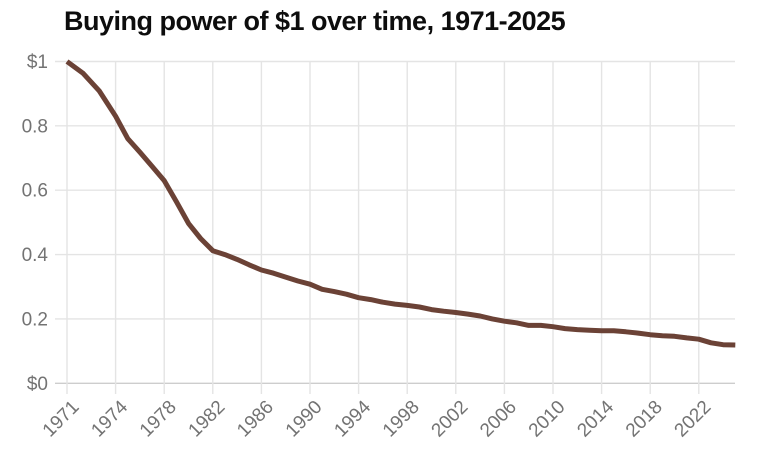  What do you see at coordinates (35, 319) in the screenshot?
I see `y-tick-label: 0.2` at bounding box center [35, 319].